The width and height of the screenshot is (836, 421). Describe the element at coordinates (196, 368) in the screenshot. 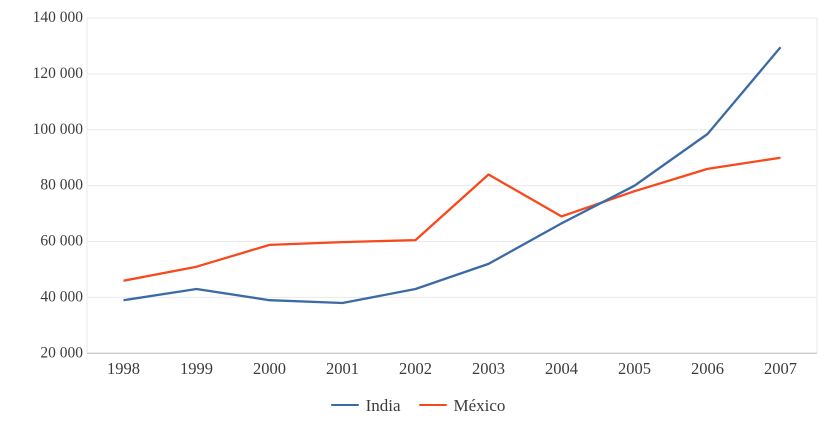

I see `x-tick-label: 1999` at that location.